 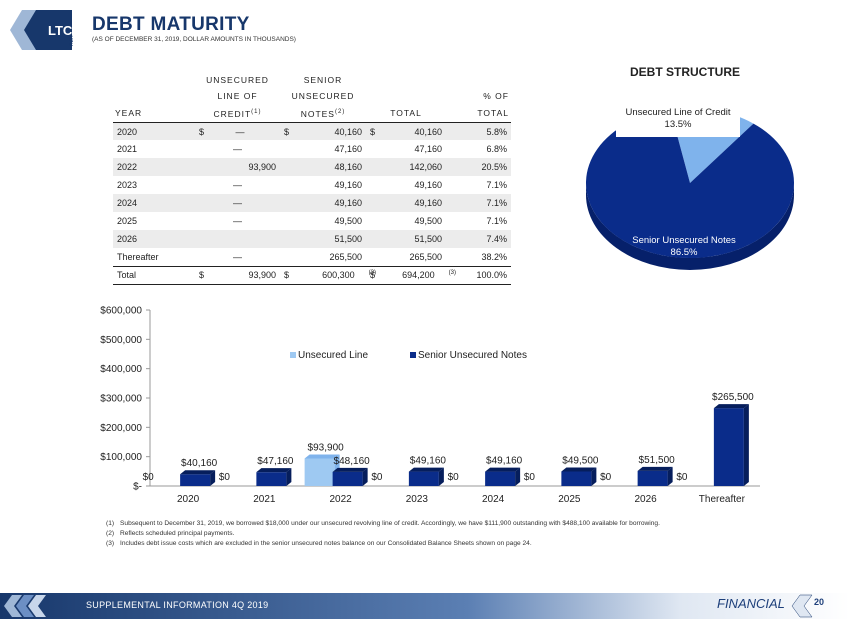 I want to click on cell-notes: 51,500, so click(x=323, y=239).